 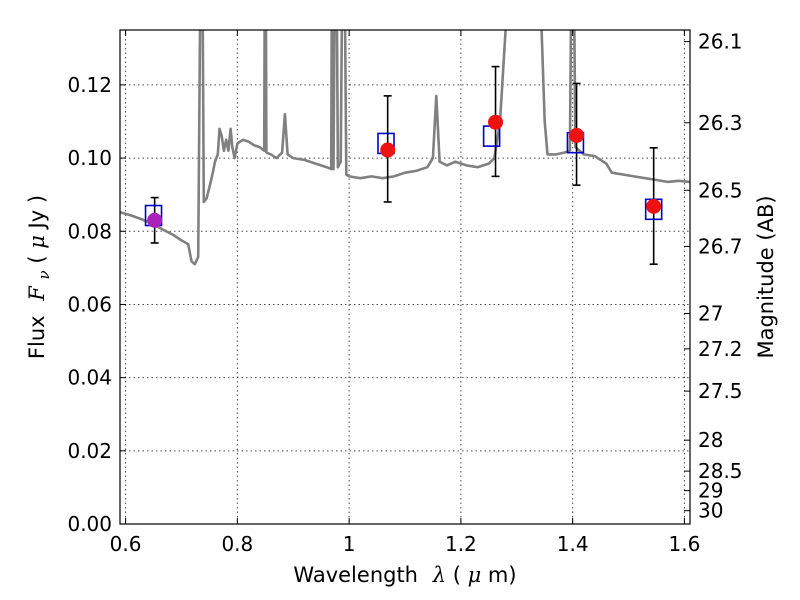 What do you see at coordinates (439, 575) in the screenshot?
I see `x-axis-label-symbol: λ` at bounding box center [439, 575].